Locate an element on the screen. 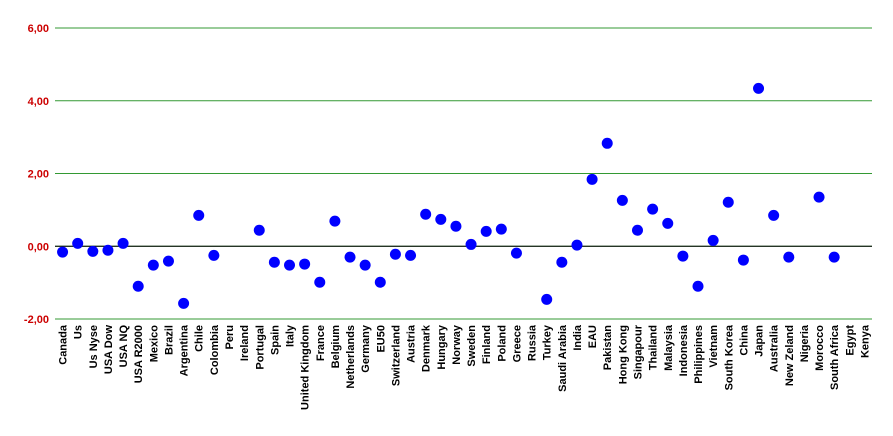 The width and height of the screenshot is (893, 436). x-tick-label: Us is located at coordinates (79, 332).